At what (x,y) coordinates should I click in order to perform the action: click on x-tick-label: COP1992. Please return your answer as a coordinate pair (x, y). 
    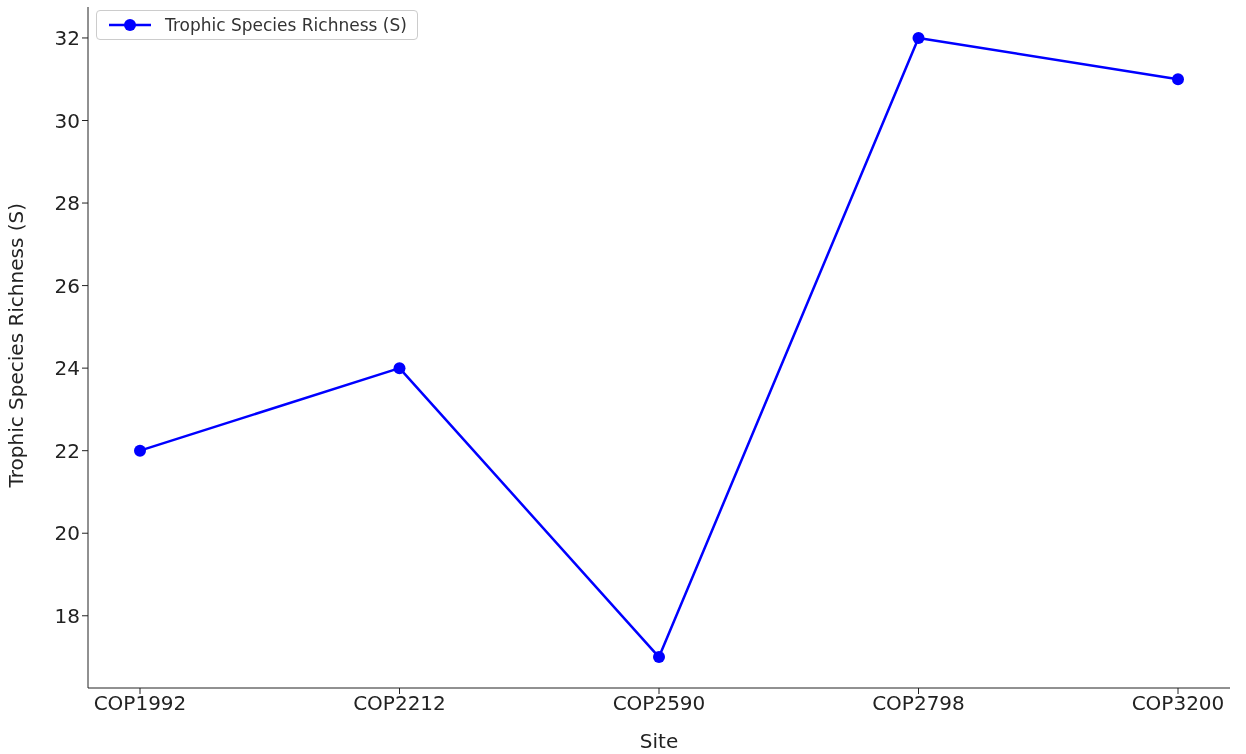
    Looking at the image, I should click on (140, 703).